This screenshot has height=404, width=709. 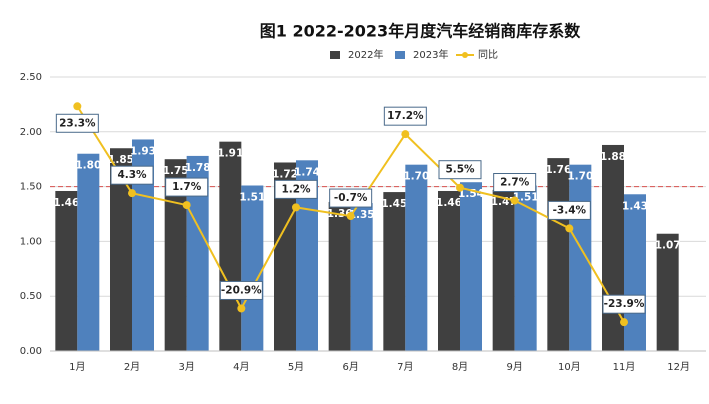 I want to click on chart-title: 图1 2022-2023年月度汽车经销商库存系数, so click(x=420, y=31).